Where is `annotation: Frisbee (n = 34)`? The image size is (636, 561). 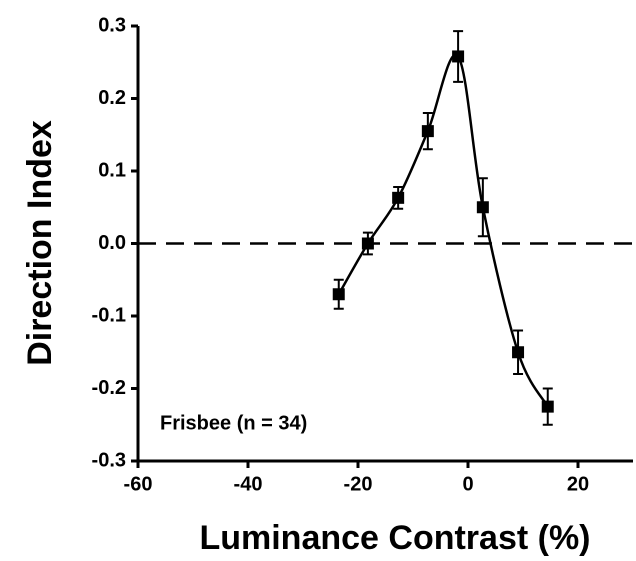
annotation: Frisbee (n = 34) is located at coordinates (233, 423).